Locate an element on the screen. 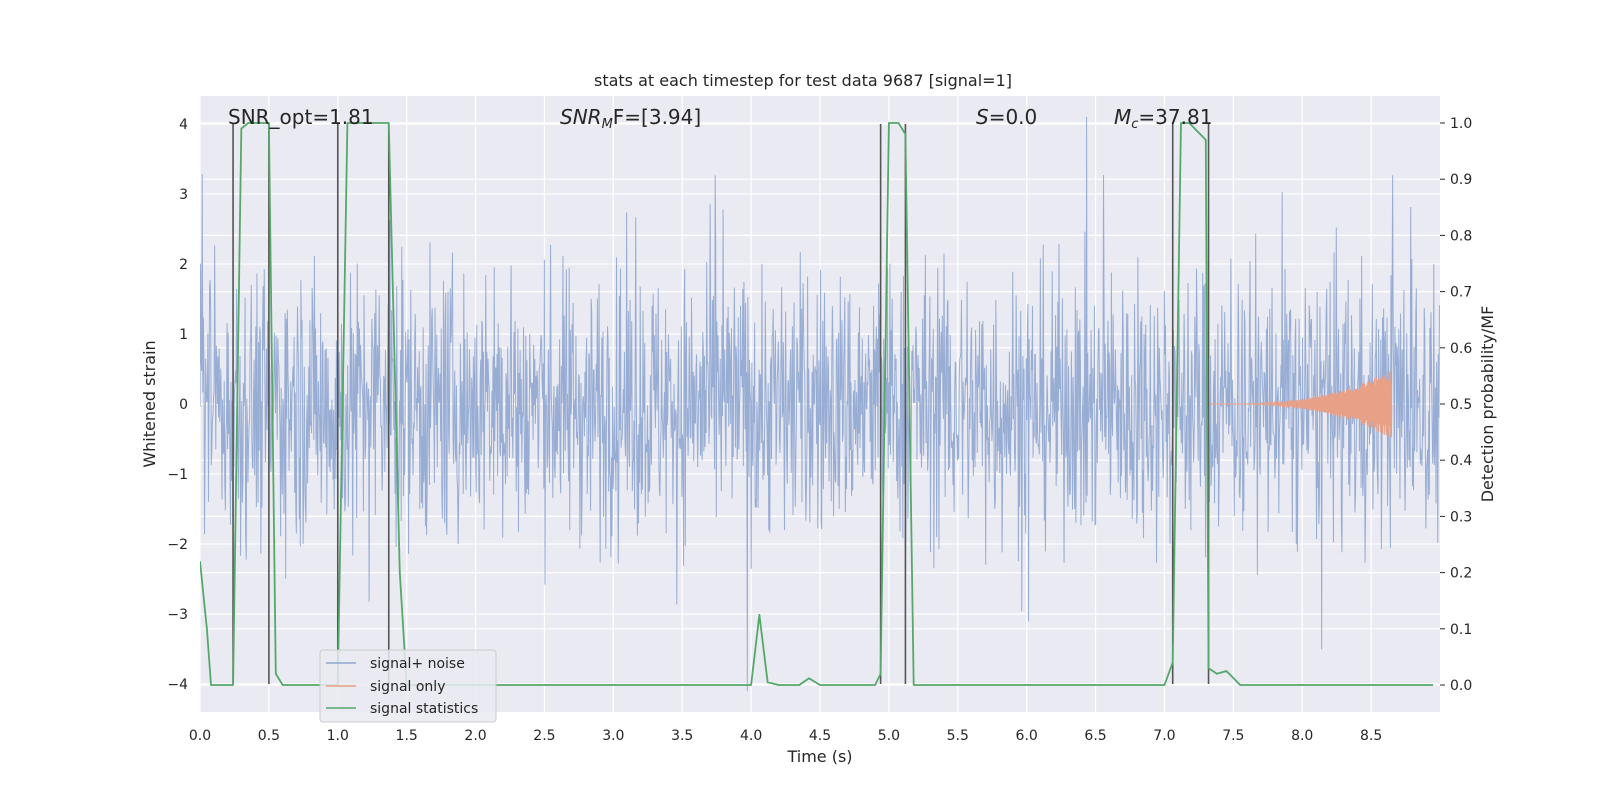 This screenshot has width=1600, height=800. x-tick-label-3: 1.5 is located at coordinates (407, 736).